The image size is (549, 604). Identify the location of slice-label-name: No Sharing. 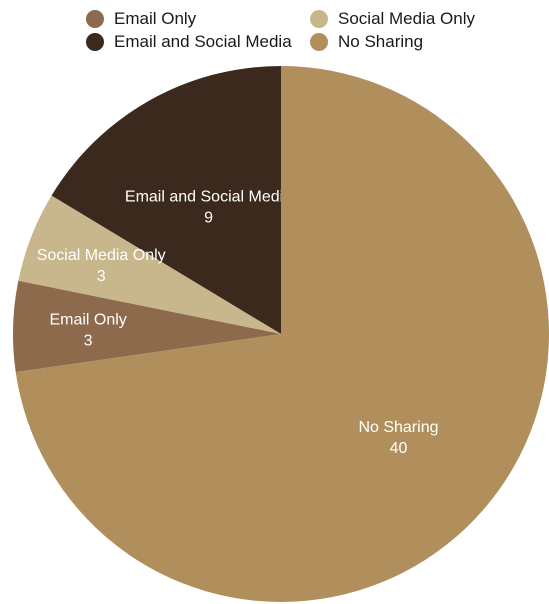
(398, 427).